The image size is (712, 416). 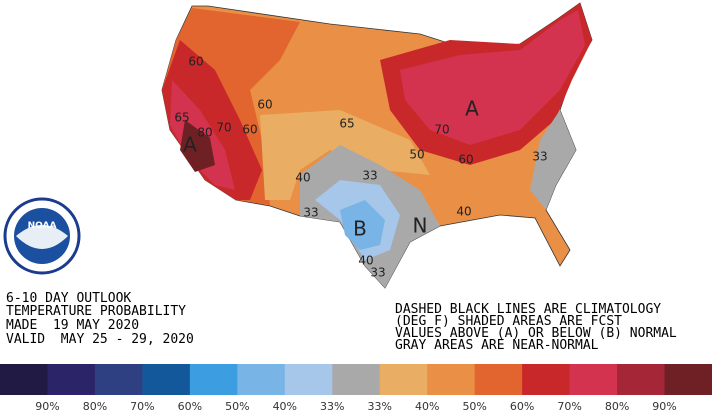 What do you see at coordinates (360, 229) in the screenshot?
I see `anomaly-label: B` at bounding box center [360, 229].